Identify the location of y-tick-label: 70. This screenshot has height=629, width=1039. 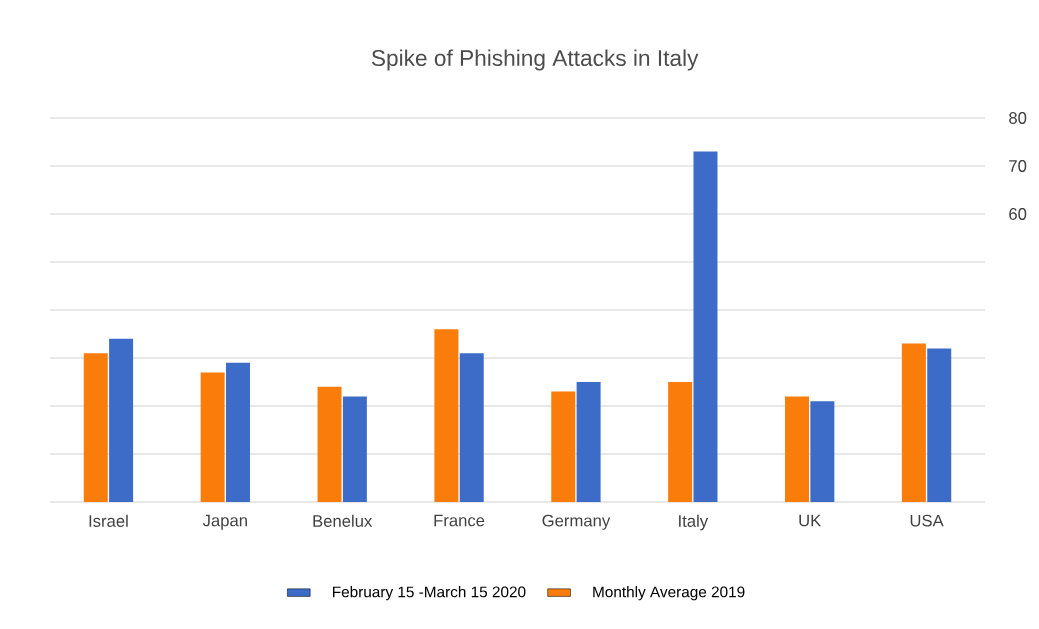
(1018, 166).